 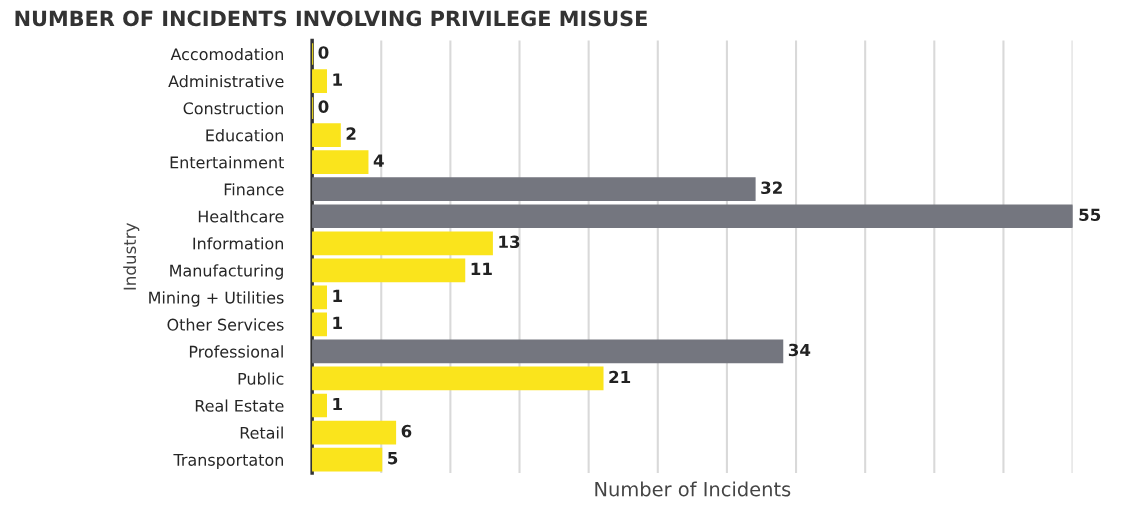 What do you see at coordinates (227, 162) in the screenshot?
I see `y-tick-label: Entertainment` at bounding box center [227, 162].